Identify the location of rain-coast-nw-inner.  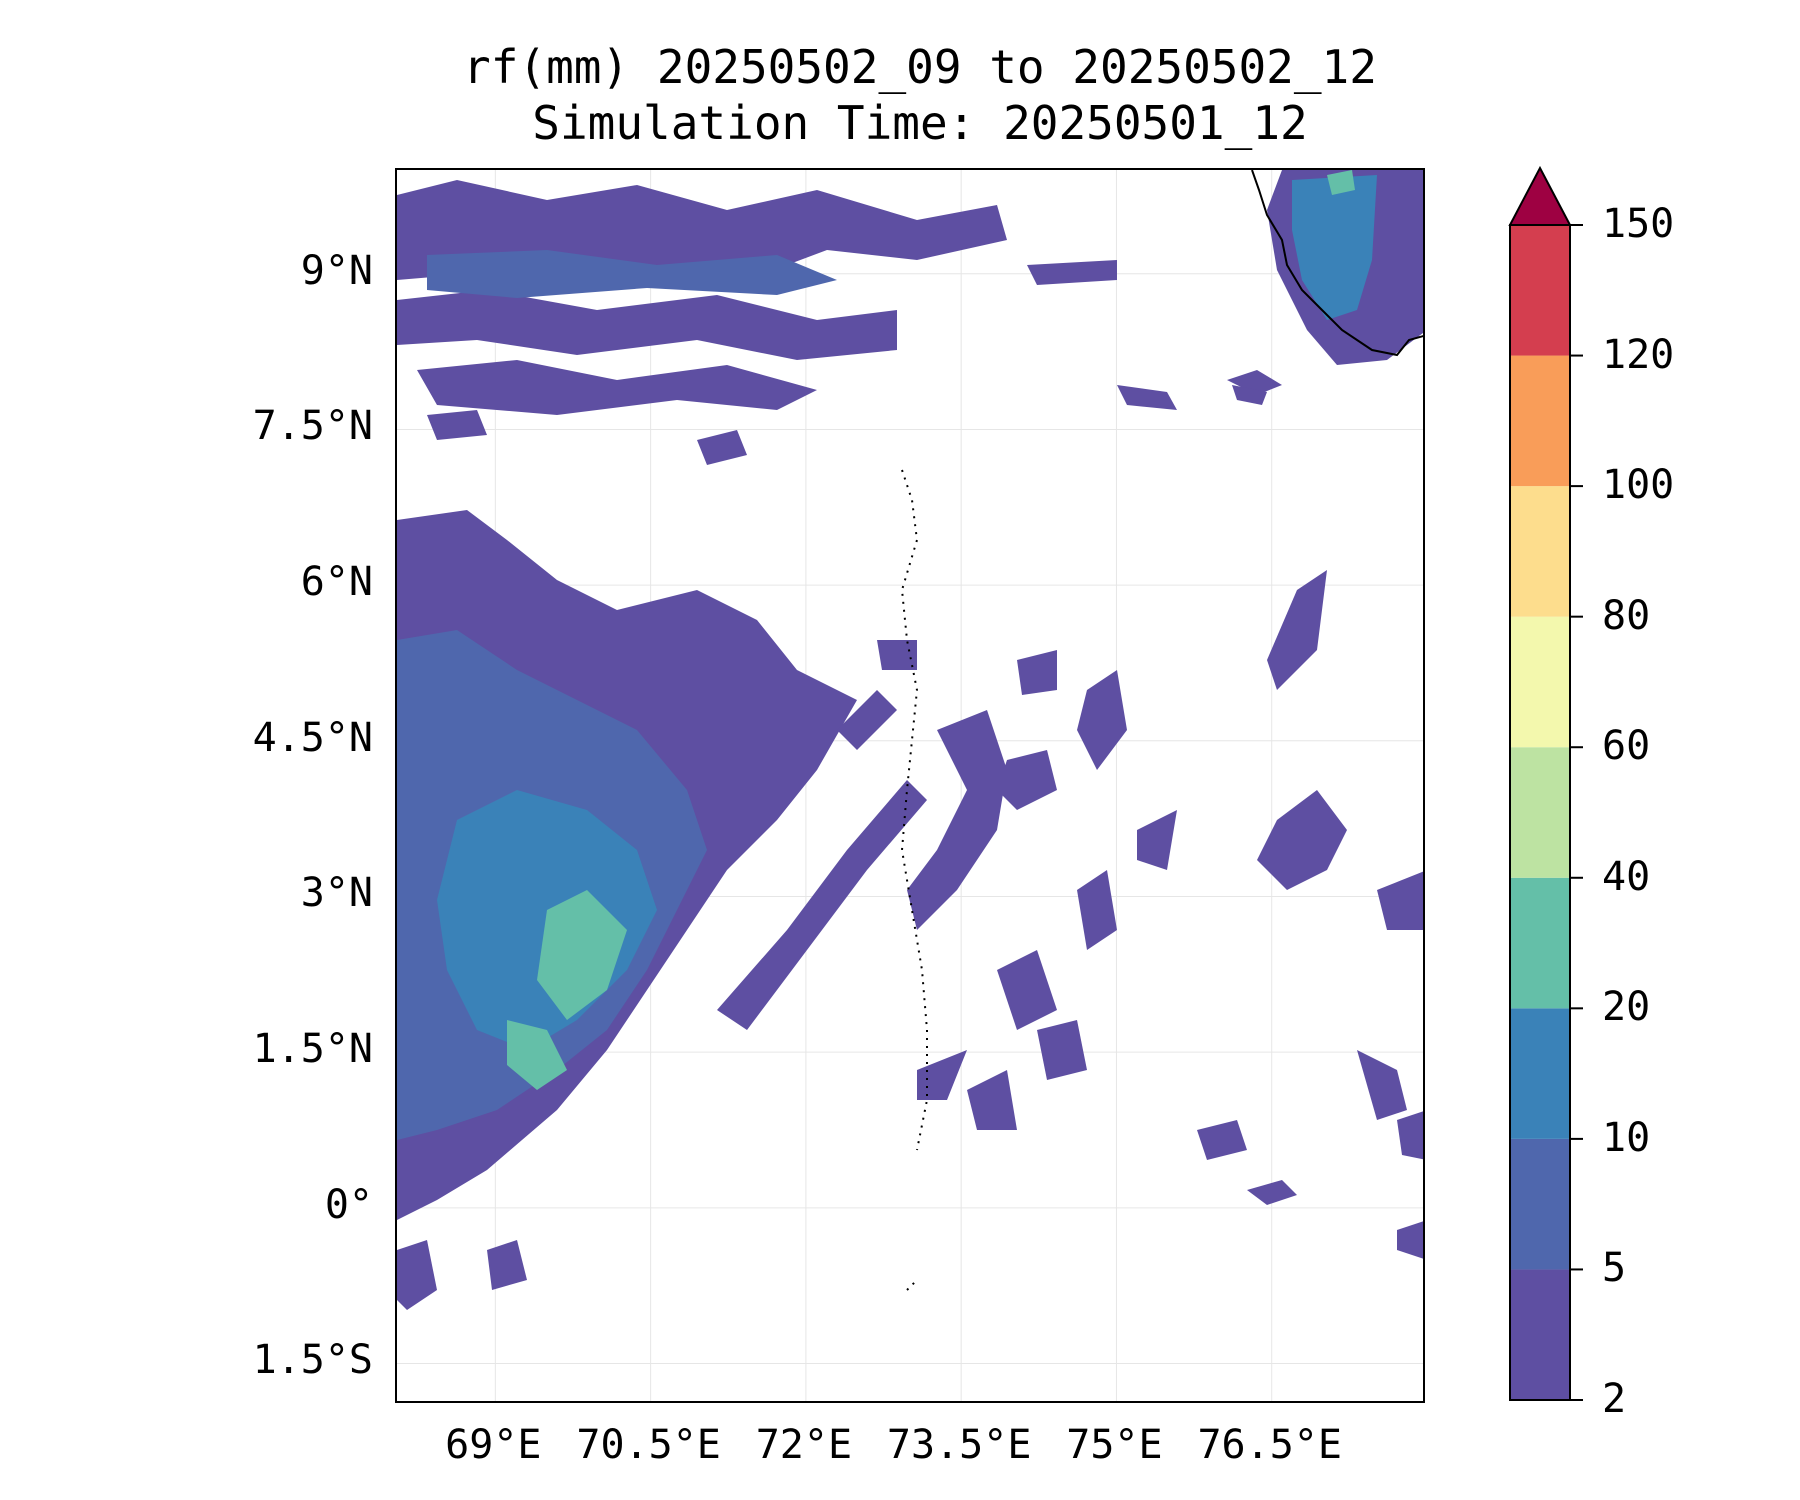
(1334, 247).